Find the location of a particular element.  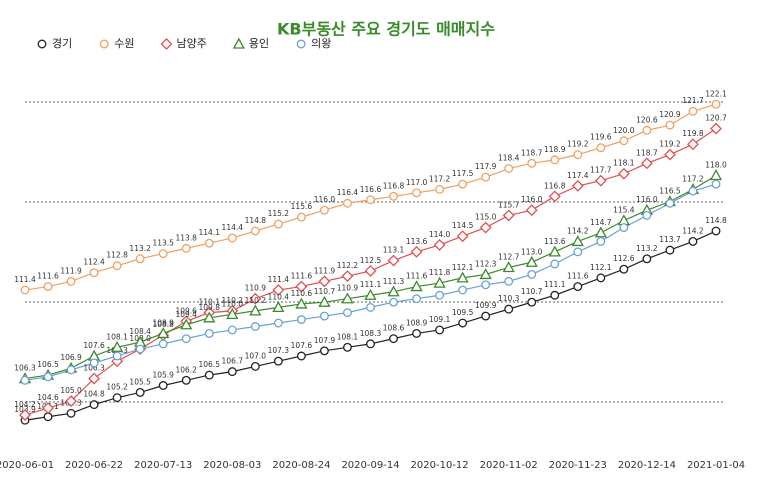

value-label: 104.8 is located at coordinates (94, 394).